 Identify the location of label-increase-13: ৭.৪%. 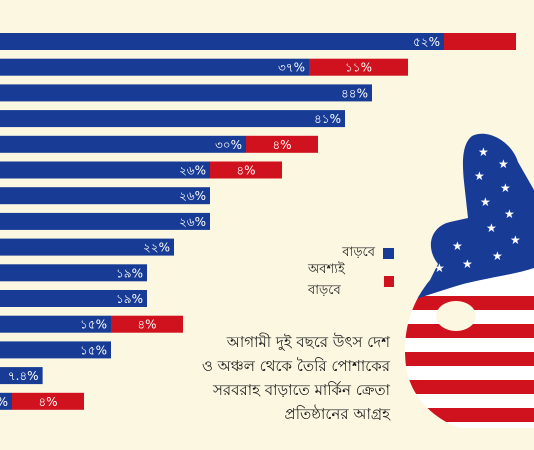
(23, 376).